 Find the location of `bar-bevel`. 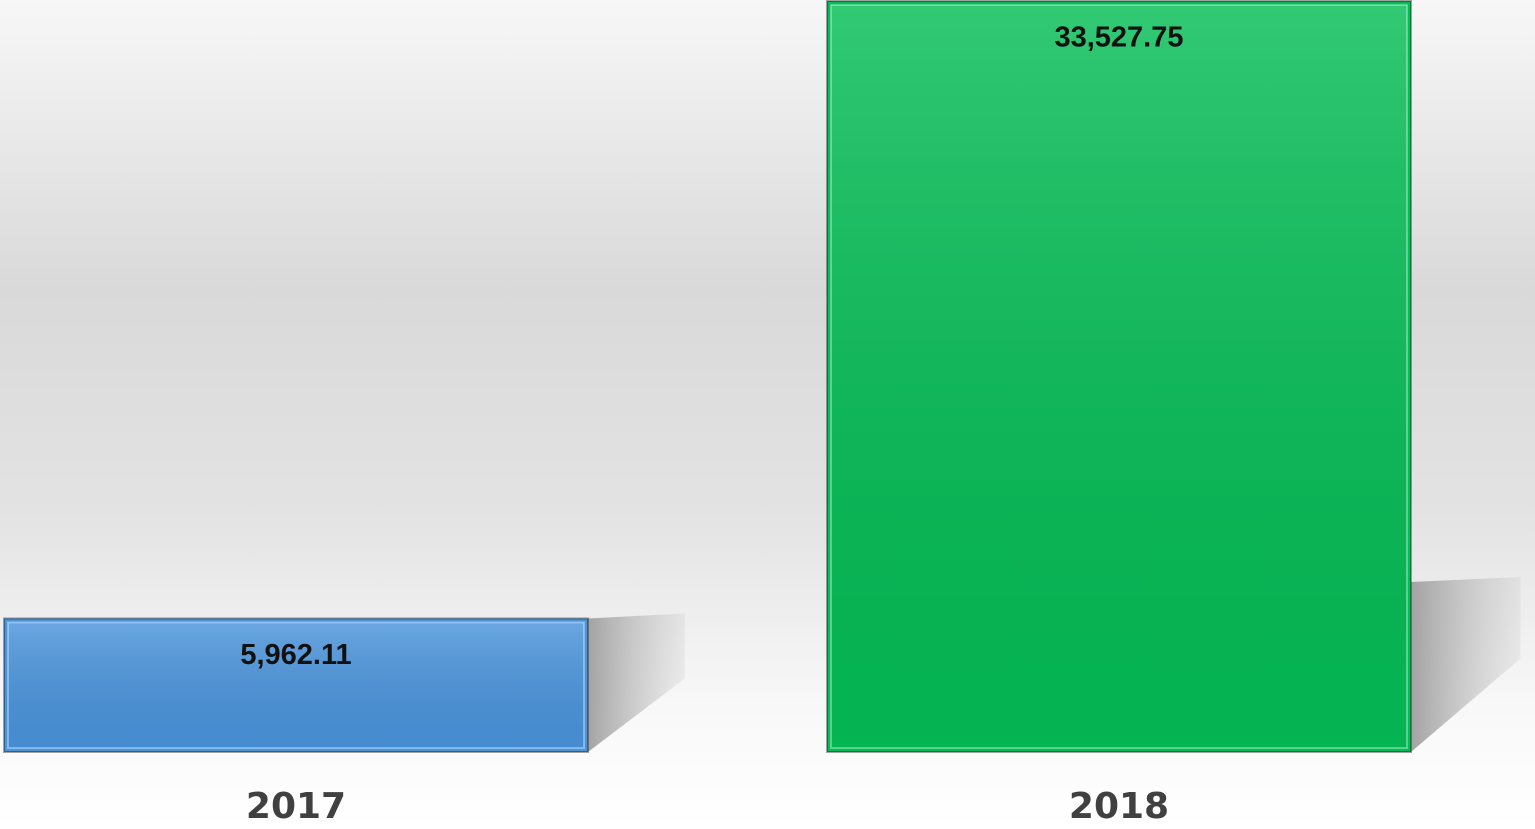

bar-bevel is located at coordinates (296, 685).